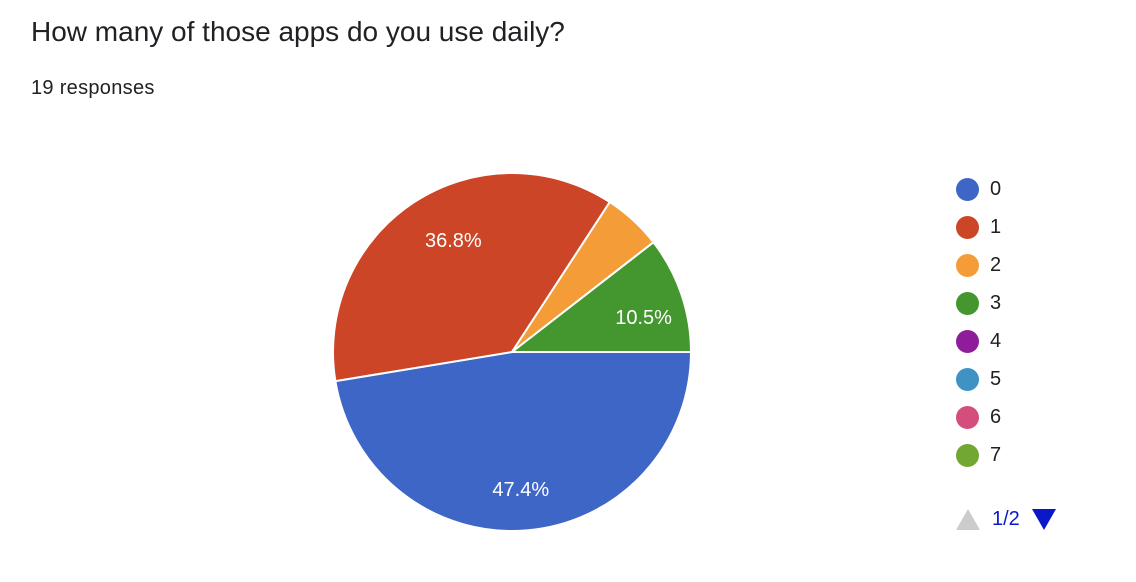 This screenshot has height=582, width=1136. Describe the element at coordinates (1016, 303) in the screenshot. I see `legend-item-3: 3` at that location.